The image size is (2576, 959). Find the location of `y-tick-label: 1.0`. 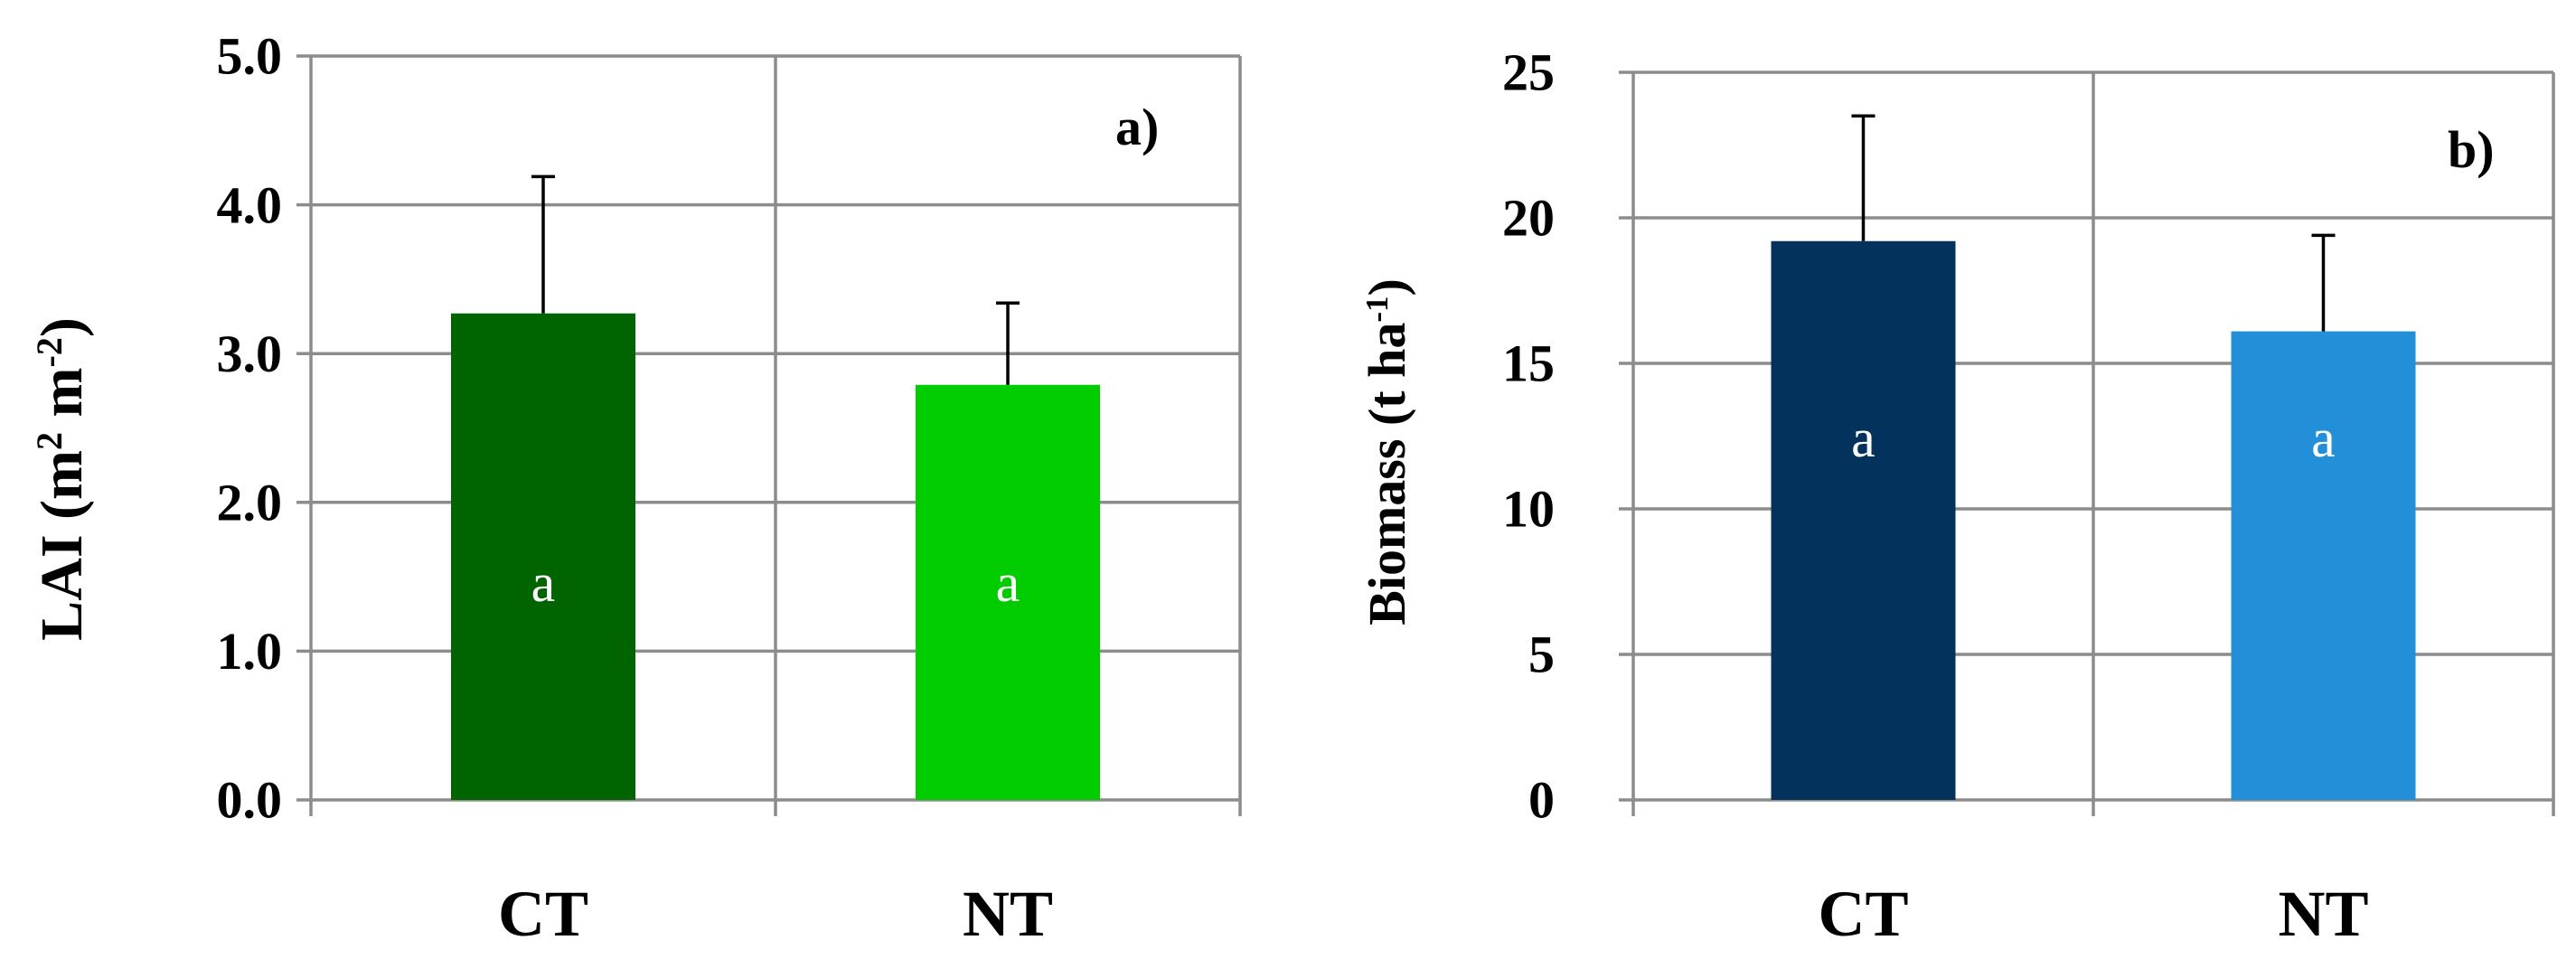

y-tick-label: 1.0 is located at coordinates (250, 651).